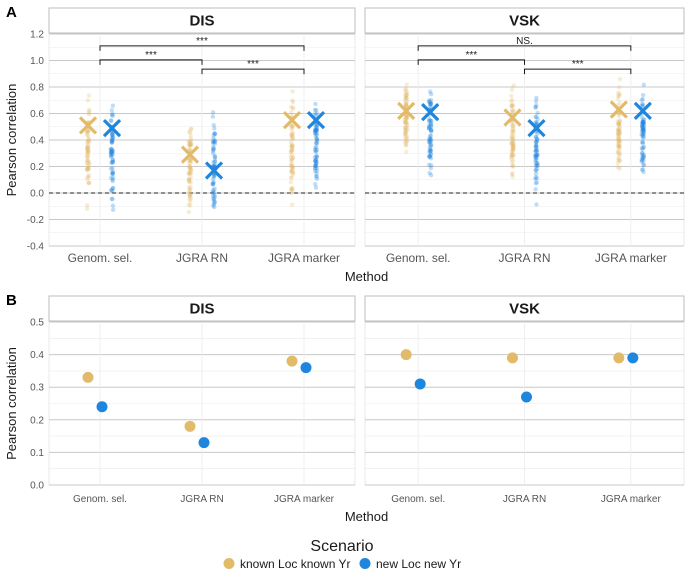  What do you see at coordinates (37, 486) in the screenshot?
I see `y-tick-label: 0.0` at bounding box center [37, 486].